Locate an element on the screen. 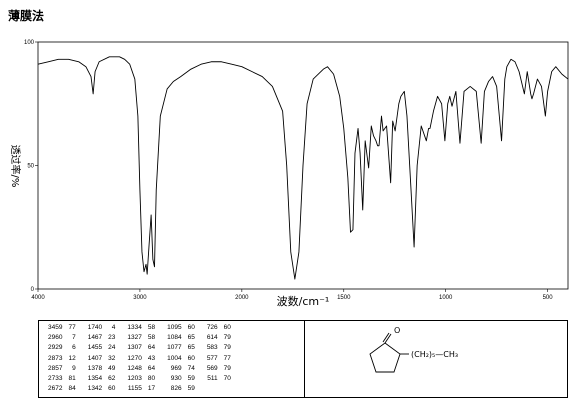 This screenshot has width=570, height=415. wavenumber-cell: 1740 is located at coordinates (95, 327).